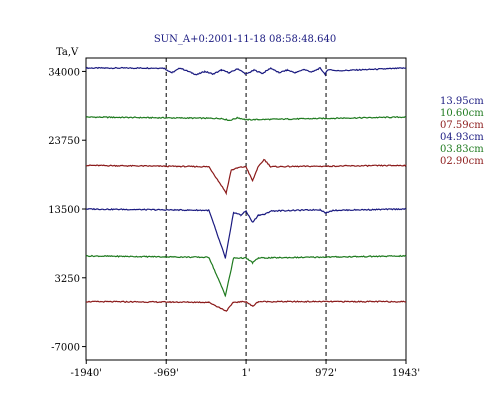  Describe the element at coordinates (462, 161) in the screenshot. I see `legend-entry-5: 02.90cm` at that location.